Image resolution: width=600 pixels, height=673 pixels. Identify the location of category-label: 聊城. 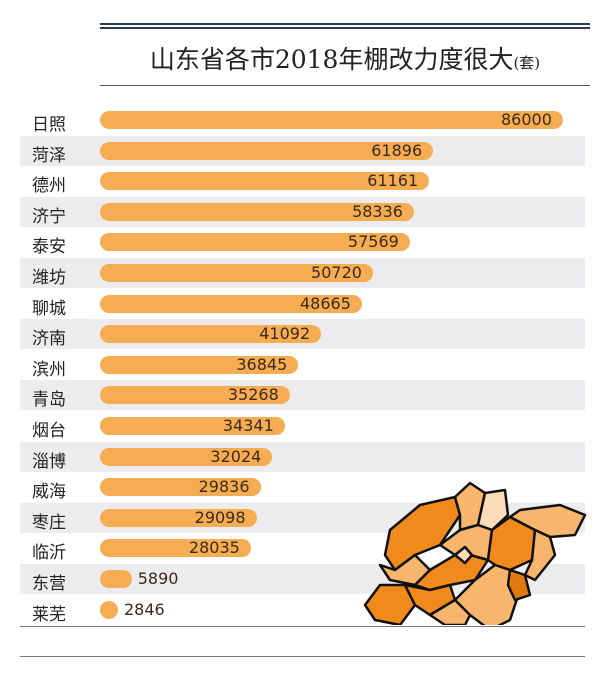
(49, 308).